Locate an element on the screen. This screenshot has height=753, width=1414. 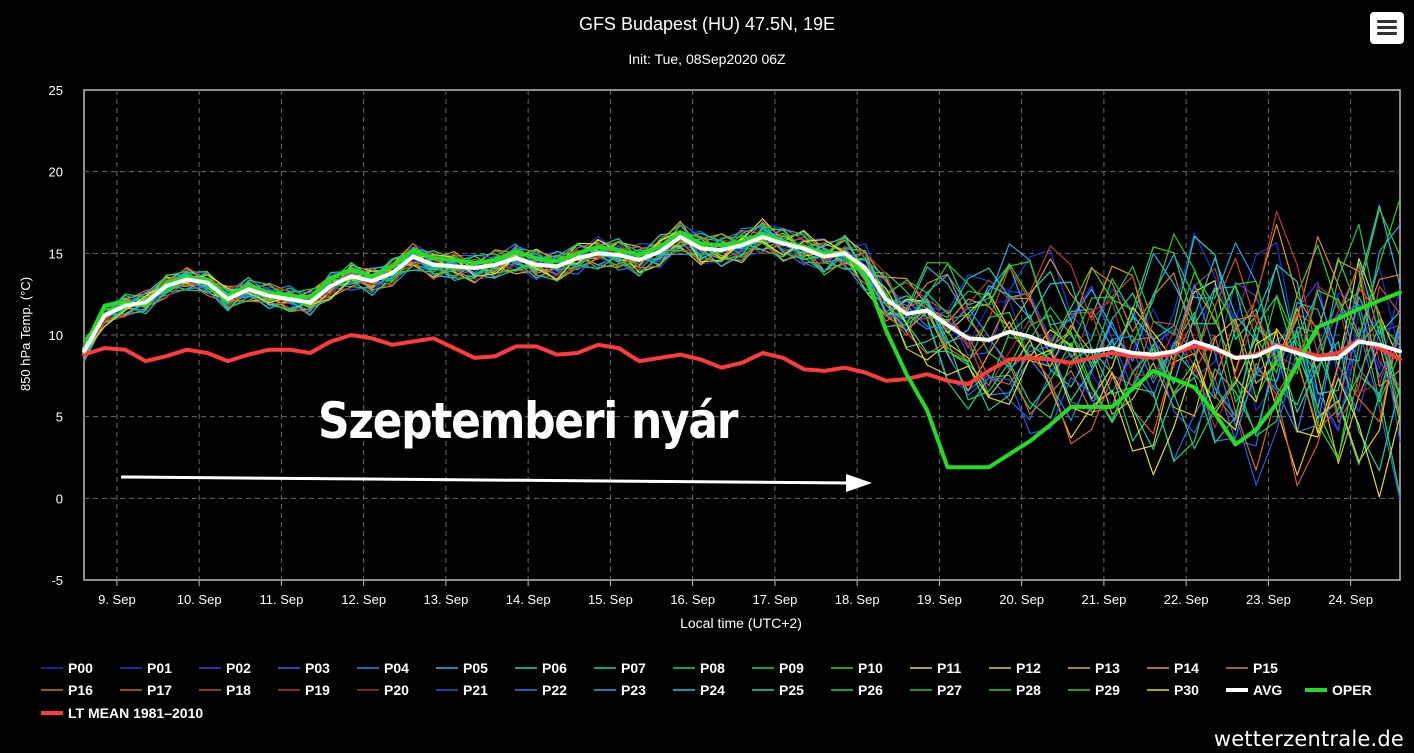
legend-label: P22 is located at coordinates (554, 690).